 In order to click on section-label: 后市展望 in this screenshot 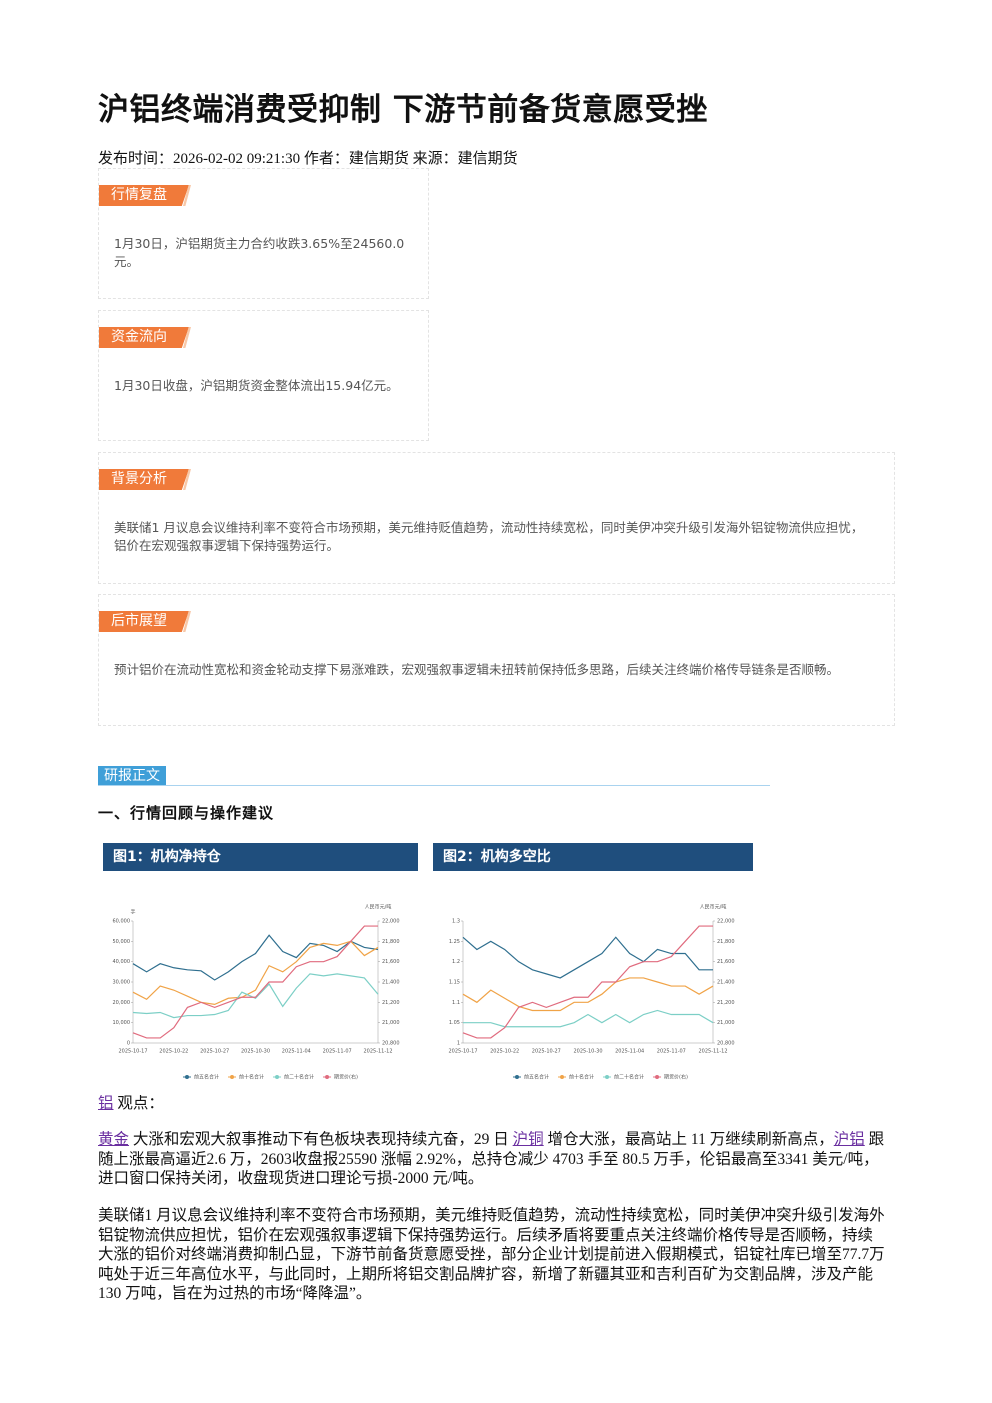, I will do `click(144, 621)`.